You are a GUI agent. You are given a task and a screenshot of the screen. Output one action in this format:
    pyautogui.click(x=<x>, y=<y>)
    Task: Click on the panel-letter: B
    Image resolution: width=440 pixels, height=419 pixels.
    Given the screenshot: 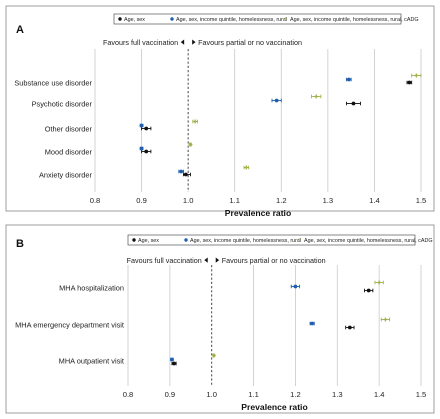 What is the action you would take?
    pyautogui.click(x=20, y=244)
    